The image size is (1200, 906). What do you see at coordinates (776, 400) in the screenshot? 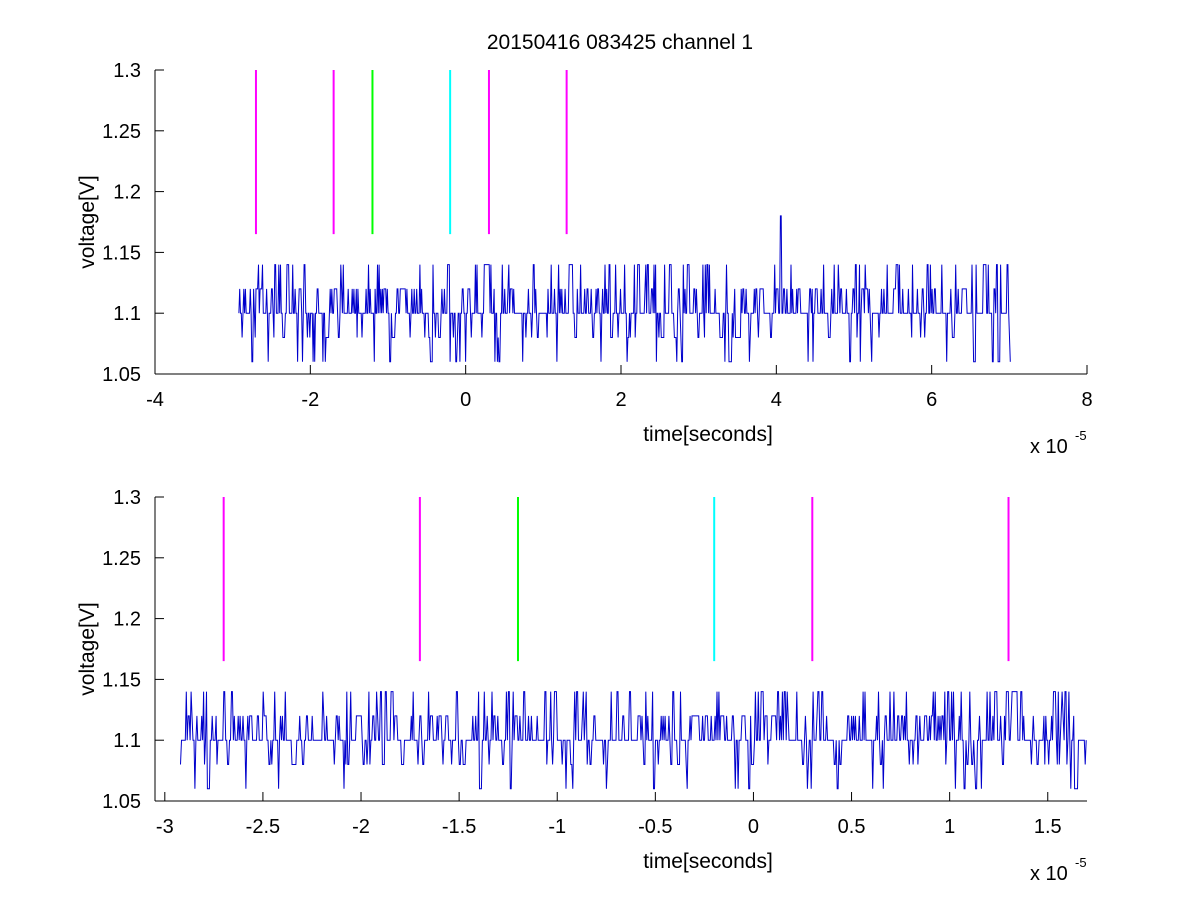
I see `top-x-tick-label-4: 4` at bounding box center [776, 400].